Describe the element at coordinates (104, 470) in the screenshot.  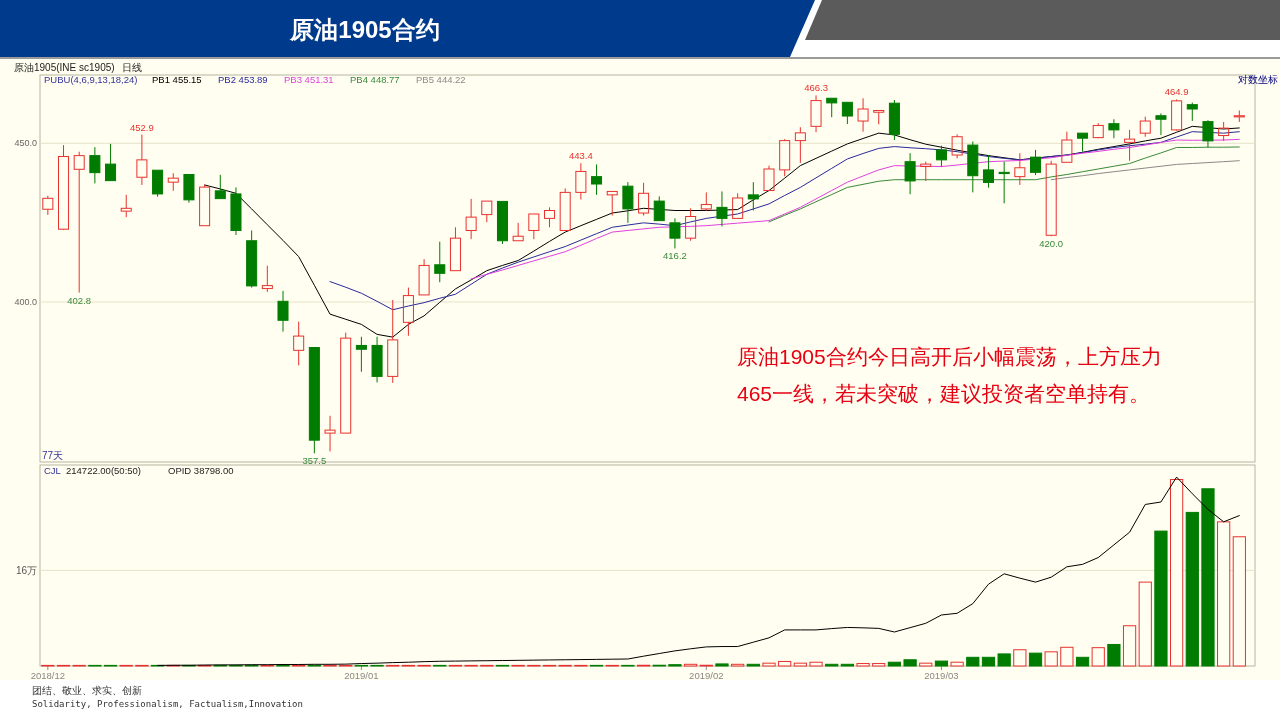
I see `text: 214722.00(50:50)` at that location.